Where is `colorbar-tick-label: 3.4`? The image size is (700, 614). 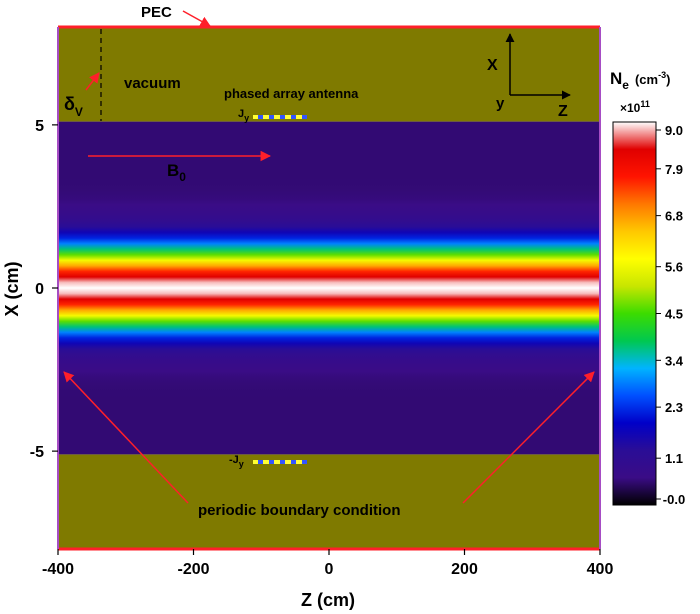
colorbar-tick-label: 3.4 is located at coordinates (674, 360).